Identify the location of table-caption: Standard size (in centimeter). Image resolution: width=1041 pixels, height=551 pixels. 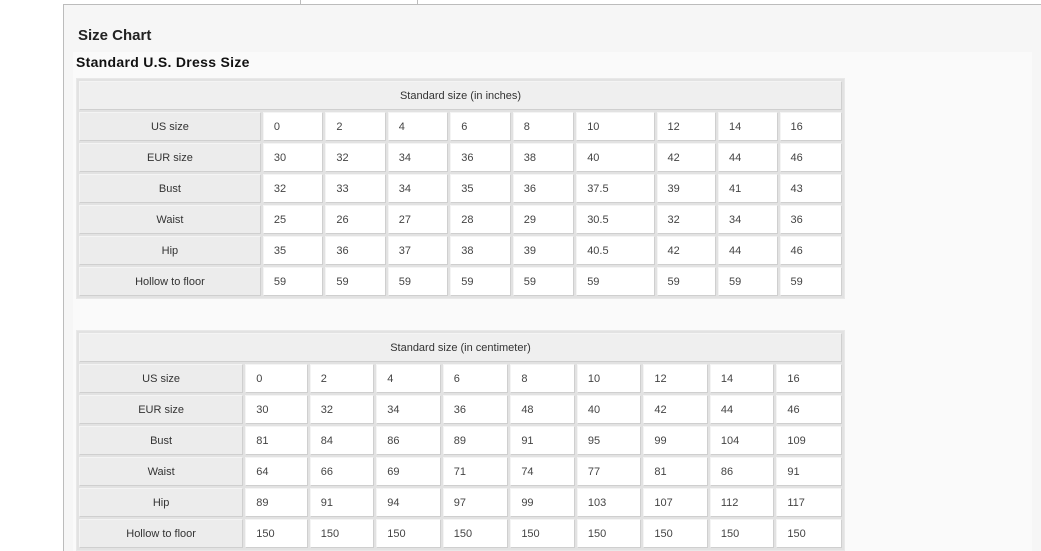
(460, 347).